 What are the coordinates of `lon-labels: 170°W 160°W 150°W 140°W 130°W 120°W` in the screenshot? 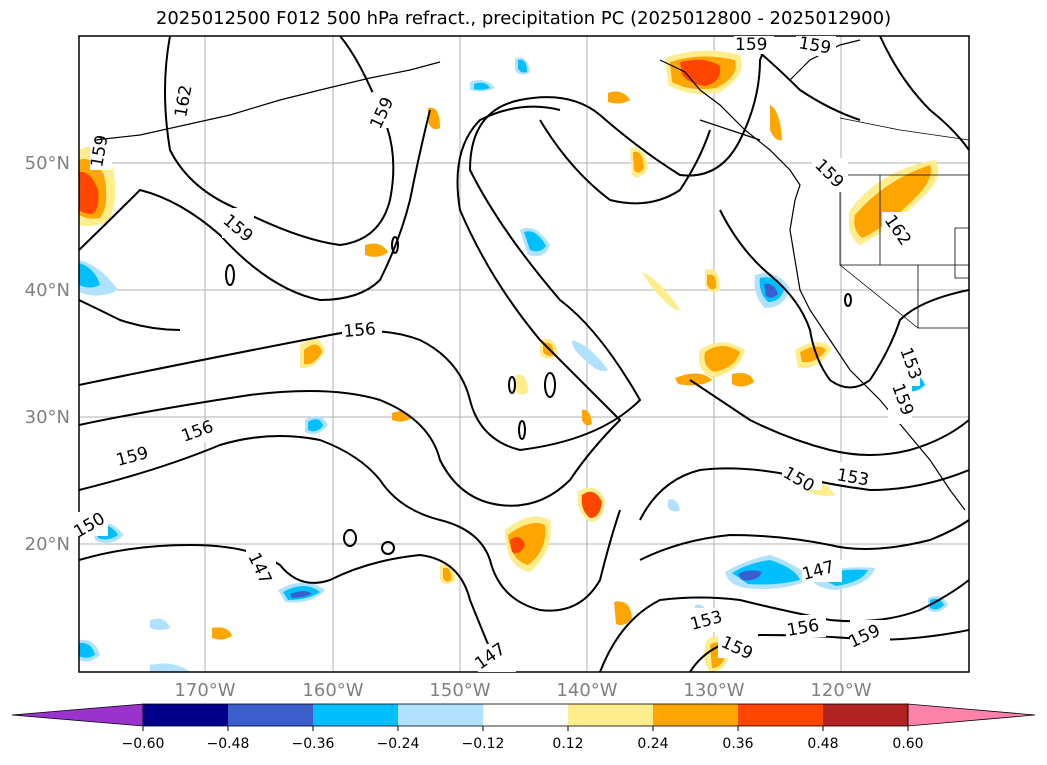 It's located at (522, 690).